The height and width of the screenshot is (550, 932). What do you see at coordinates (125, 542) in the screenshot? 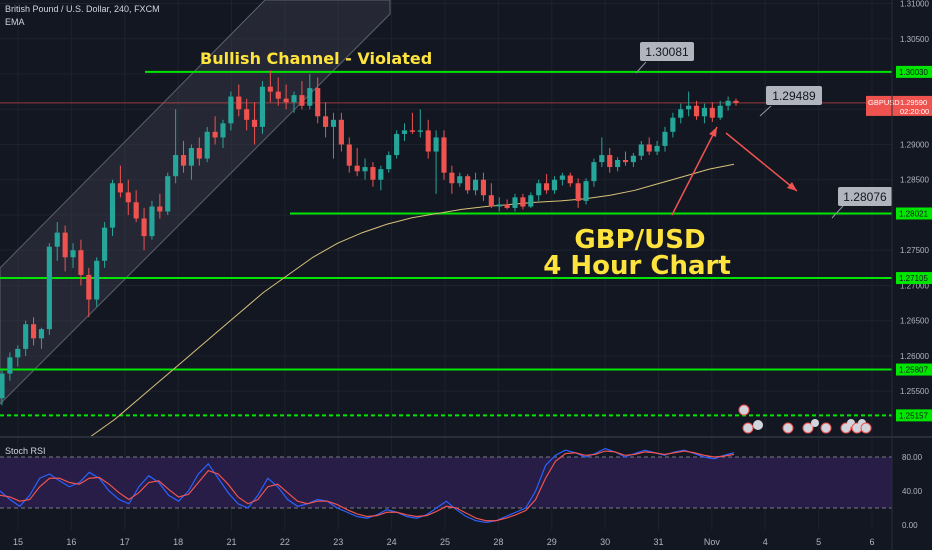
I see `time-tick-label: 17` at bounding box center [125, 542].